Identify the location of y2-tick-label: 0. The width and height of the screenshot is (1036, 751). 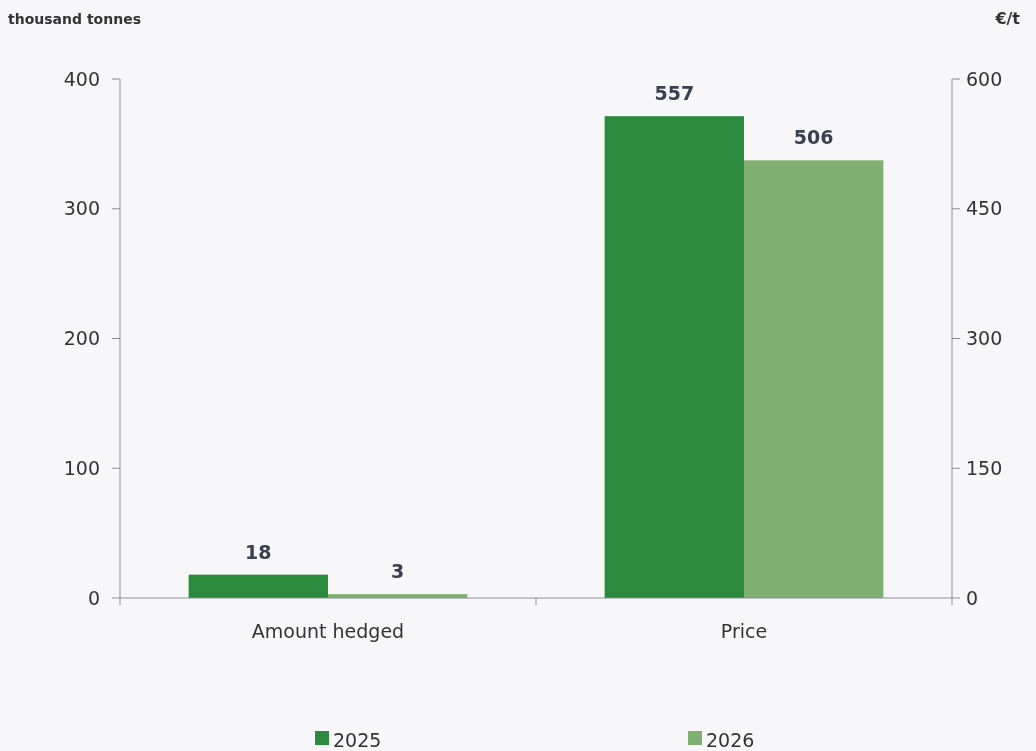
(972, 597).